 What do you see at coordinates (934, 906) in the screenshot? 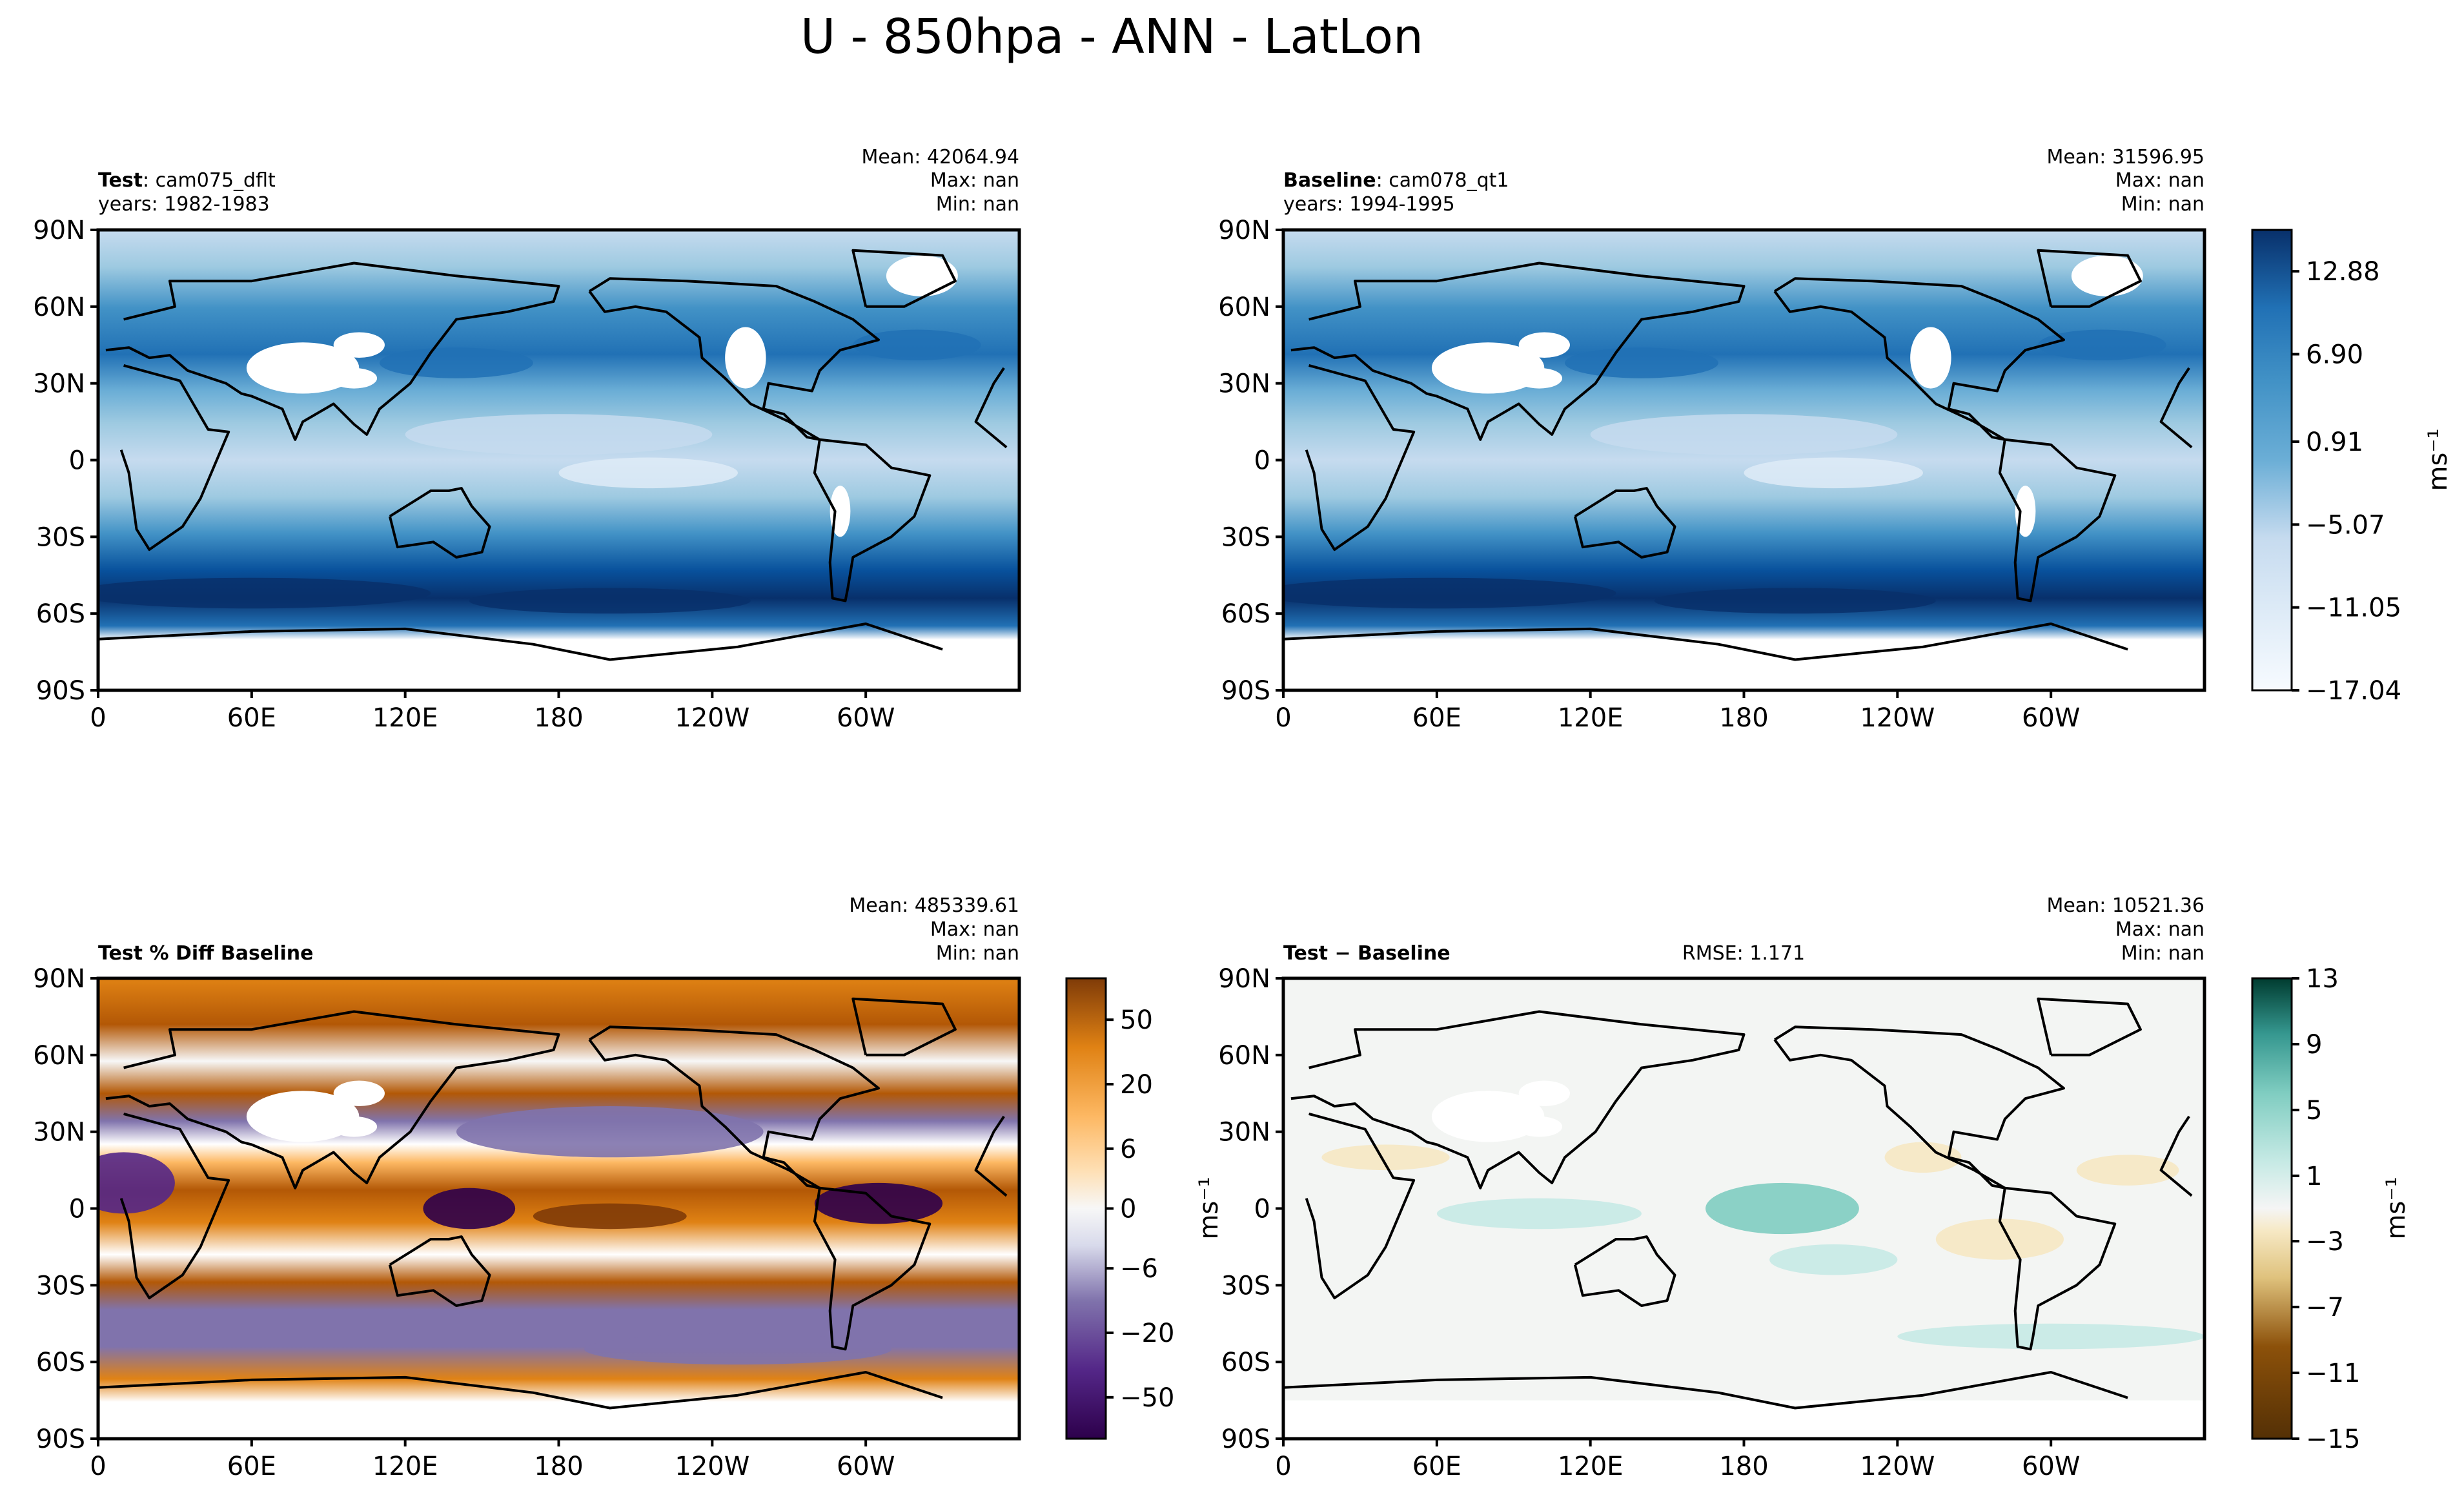
I see `panel-pctdiff-mean: Mean: 485339.61` at bounding box center [934, 906].